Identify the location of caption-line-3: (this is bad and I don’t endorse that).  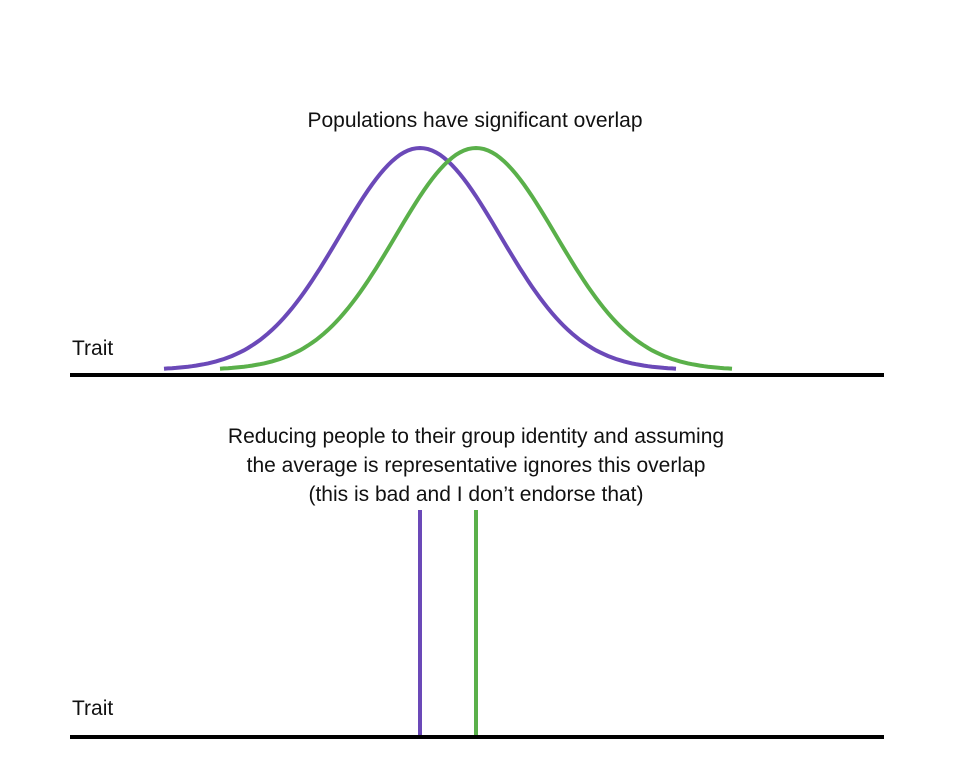
(476, 494).